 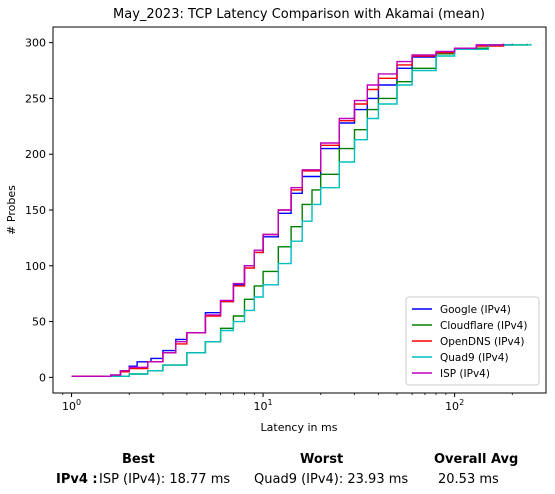 What do you see at coordinates (138, 459) in the screenshot?
I see `best-header: Best` at bounding box center [138, 459].